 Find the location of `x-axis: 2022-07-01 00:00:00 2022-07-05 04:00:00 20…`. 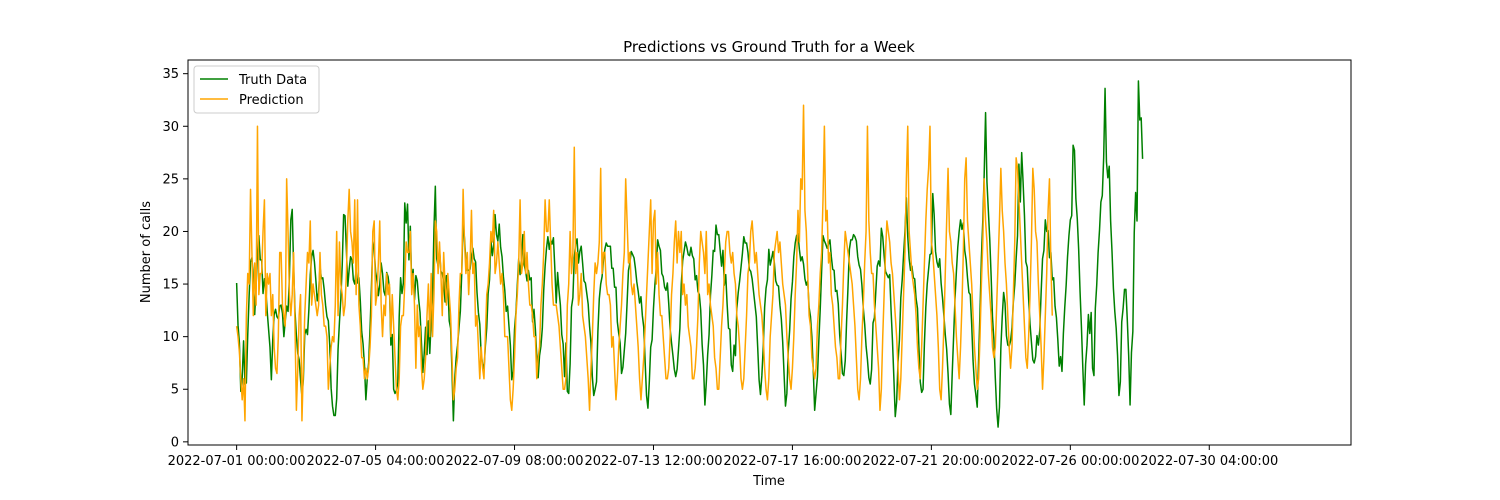

x-axis: 2022-07-01 00:00:00 2022-07-05 04:00:00 20… is located at coordinates (723, 457).